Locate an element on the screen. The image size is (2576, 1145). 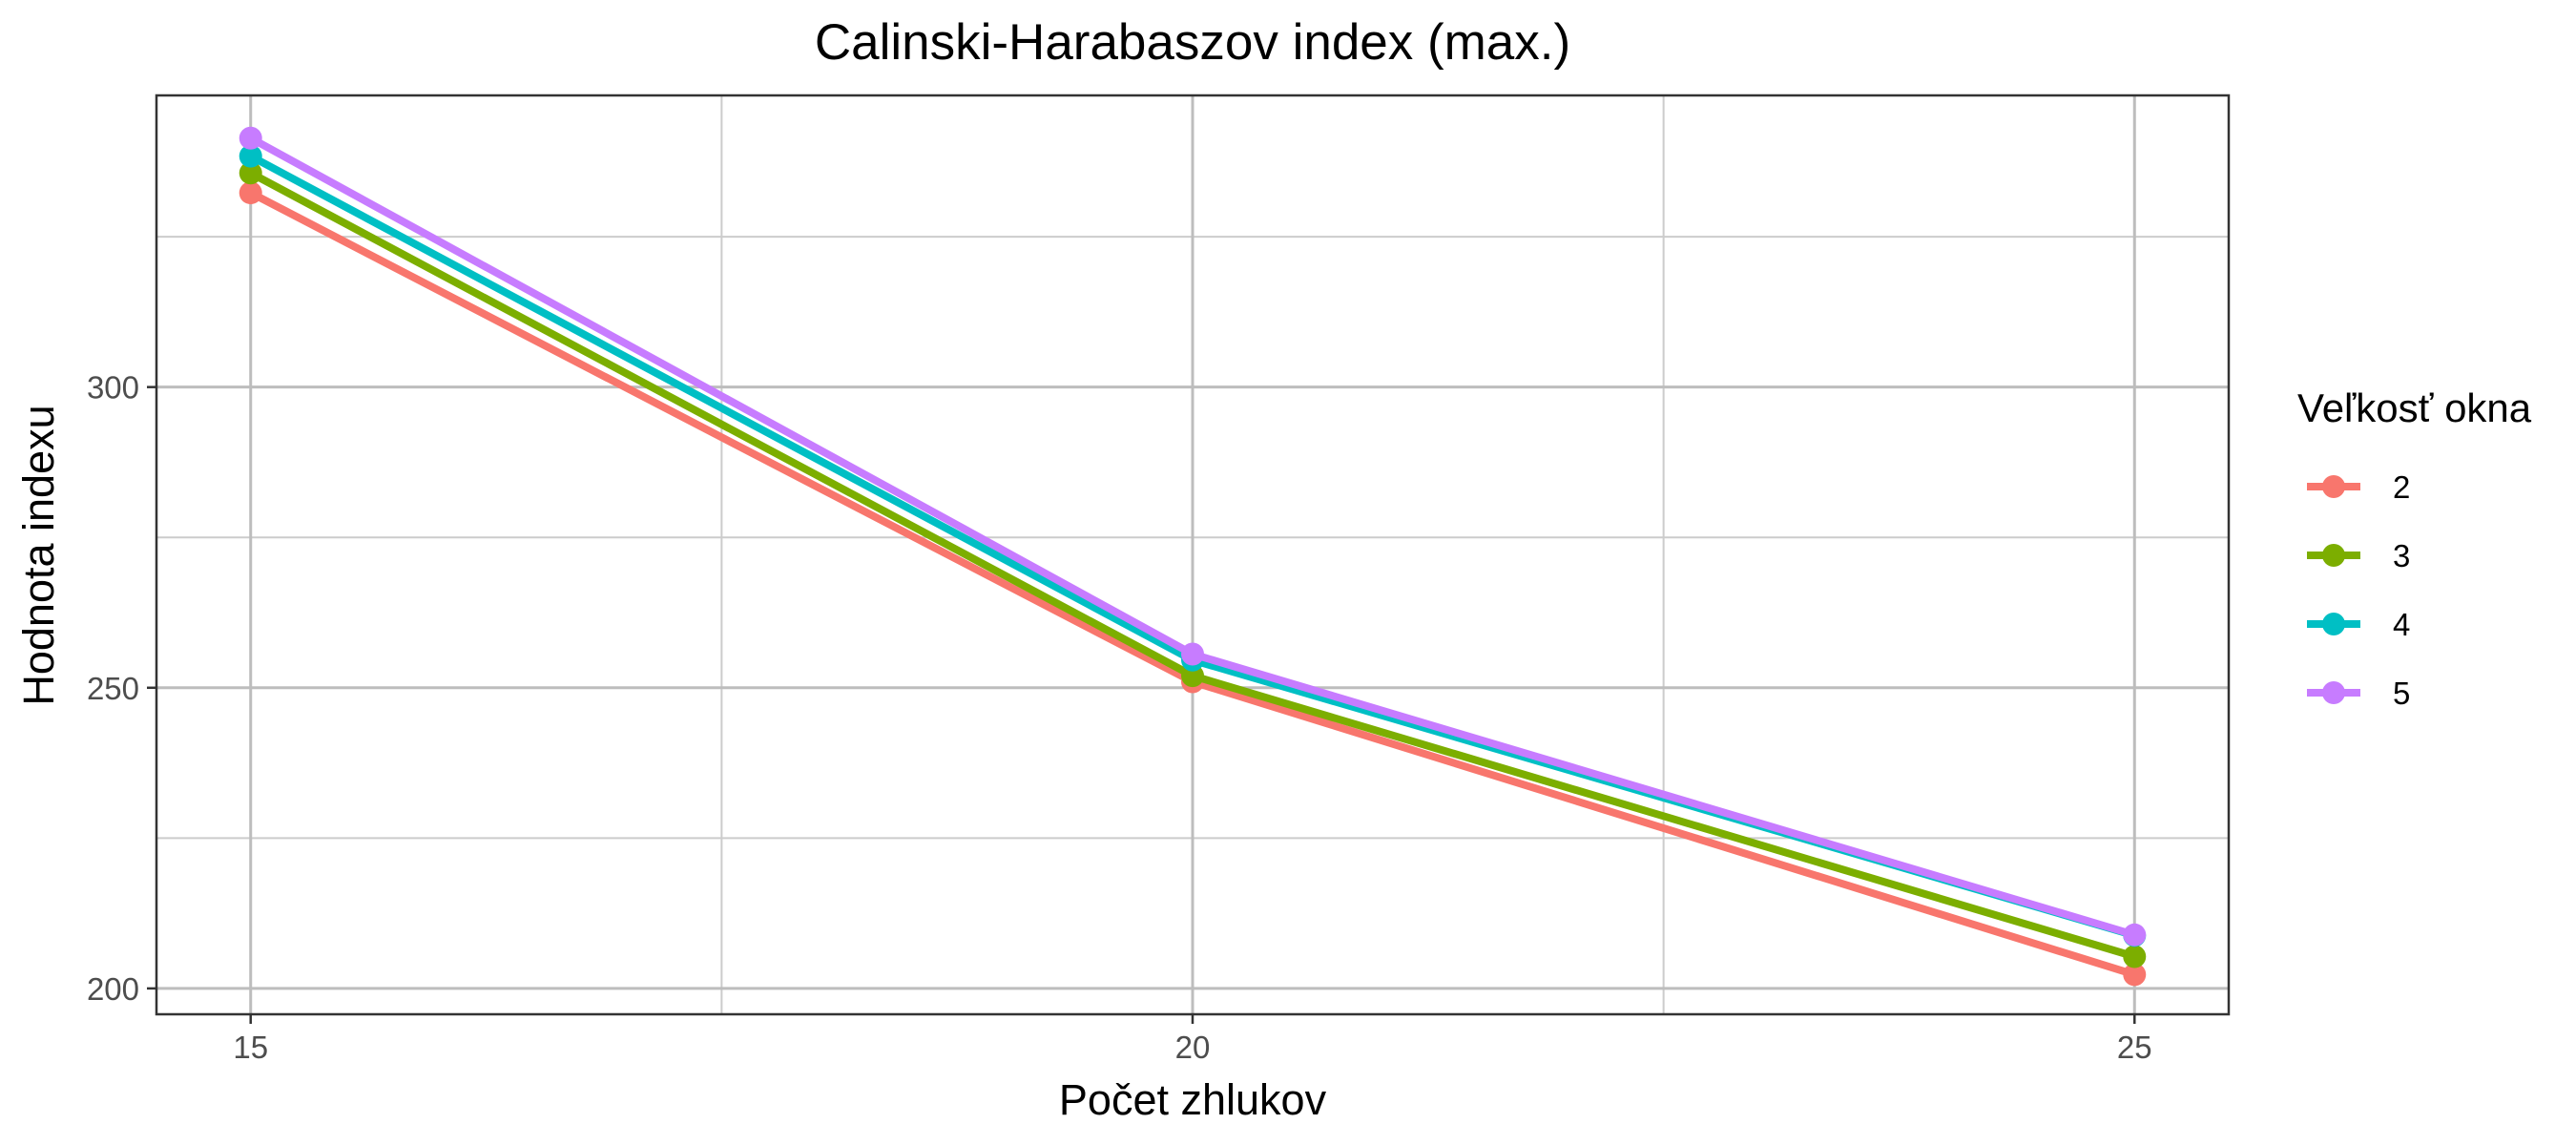
legend-label: 3 is located at coordinates (2401, 555).